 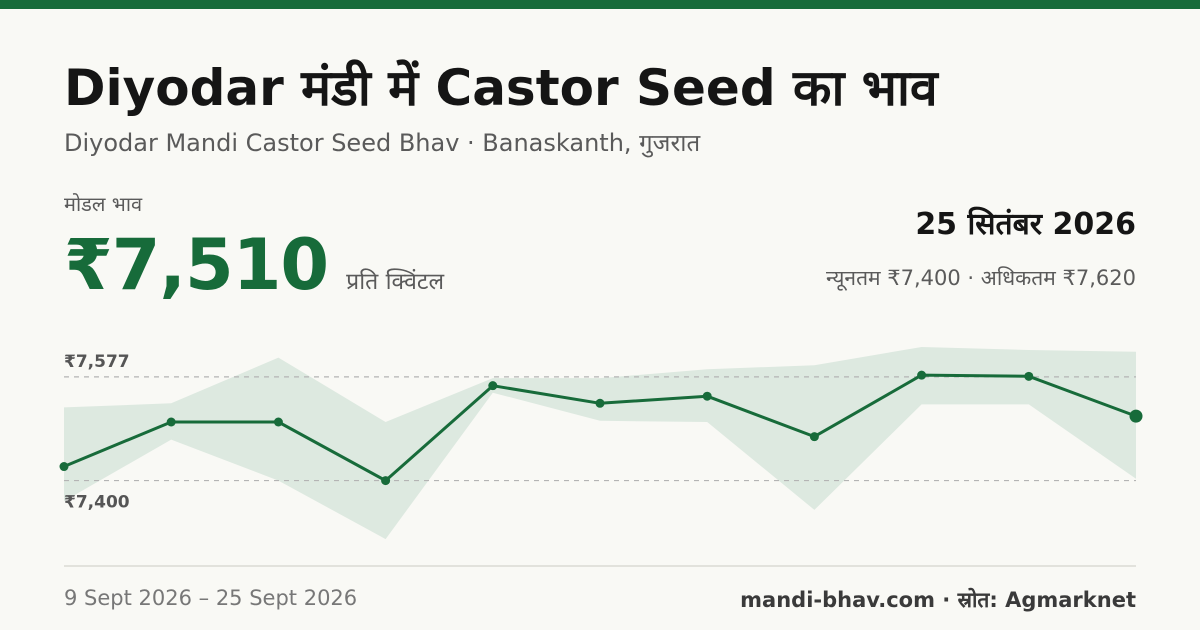 I want to click on reference-label: ₹7,577, so click(x=97, y=362).